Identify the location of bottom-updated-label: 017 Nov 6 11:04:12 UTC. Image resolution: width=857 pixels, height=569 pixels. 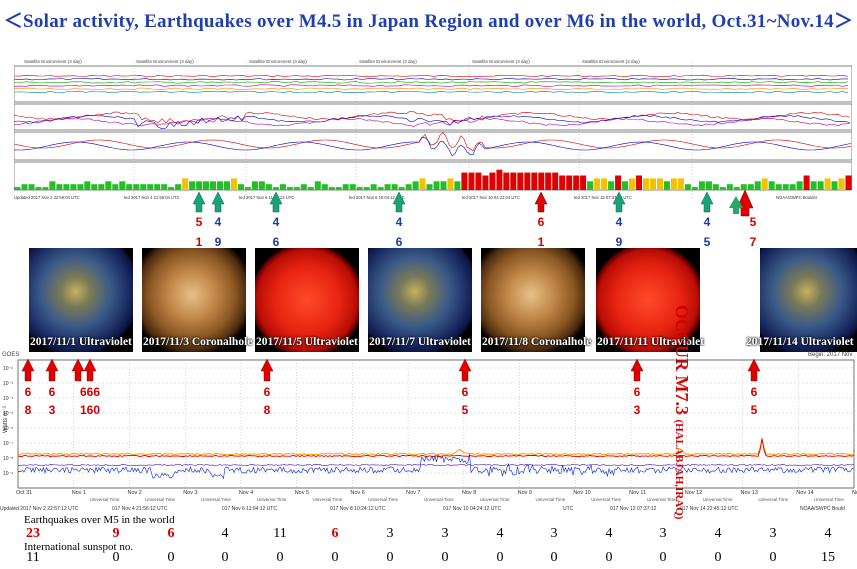
(249, 509).